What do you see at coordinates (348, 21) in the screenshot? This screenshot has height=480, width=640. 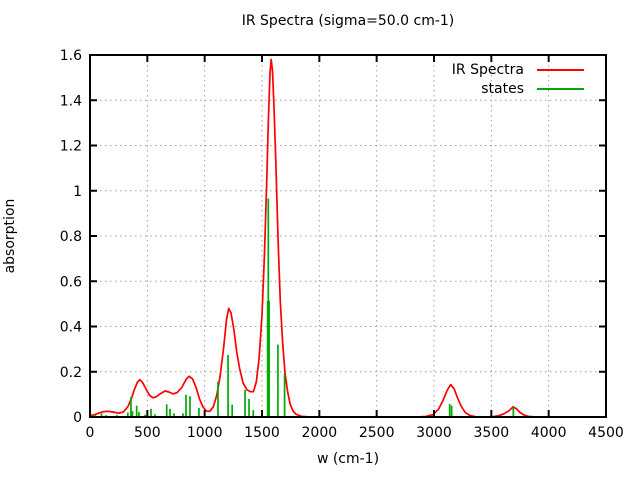 I see `chart-title: IR Spectra (sigma=50.0 cm-1)` at bounding box center [348, 21].